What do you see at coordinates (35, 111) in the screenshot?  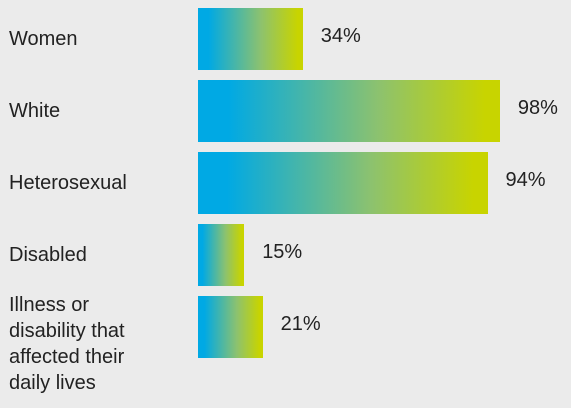 I see `category-label: White` at bounding box center [35, 111].